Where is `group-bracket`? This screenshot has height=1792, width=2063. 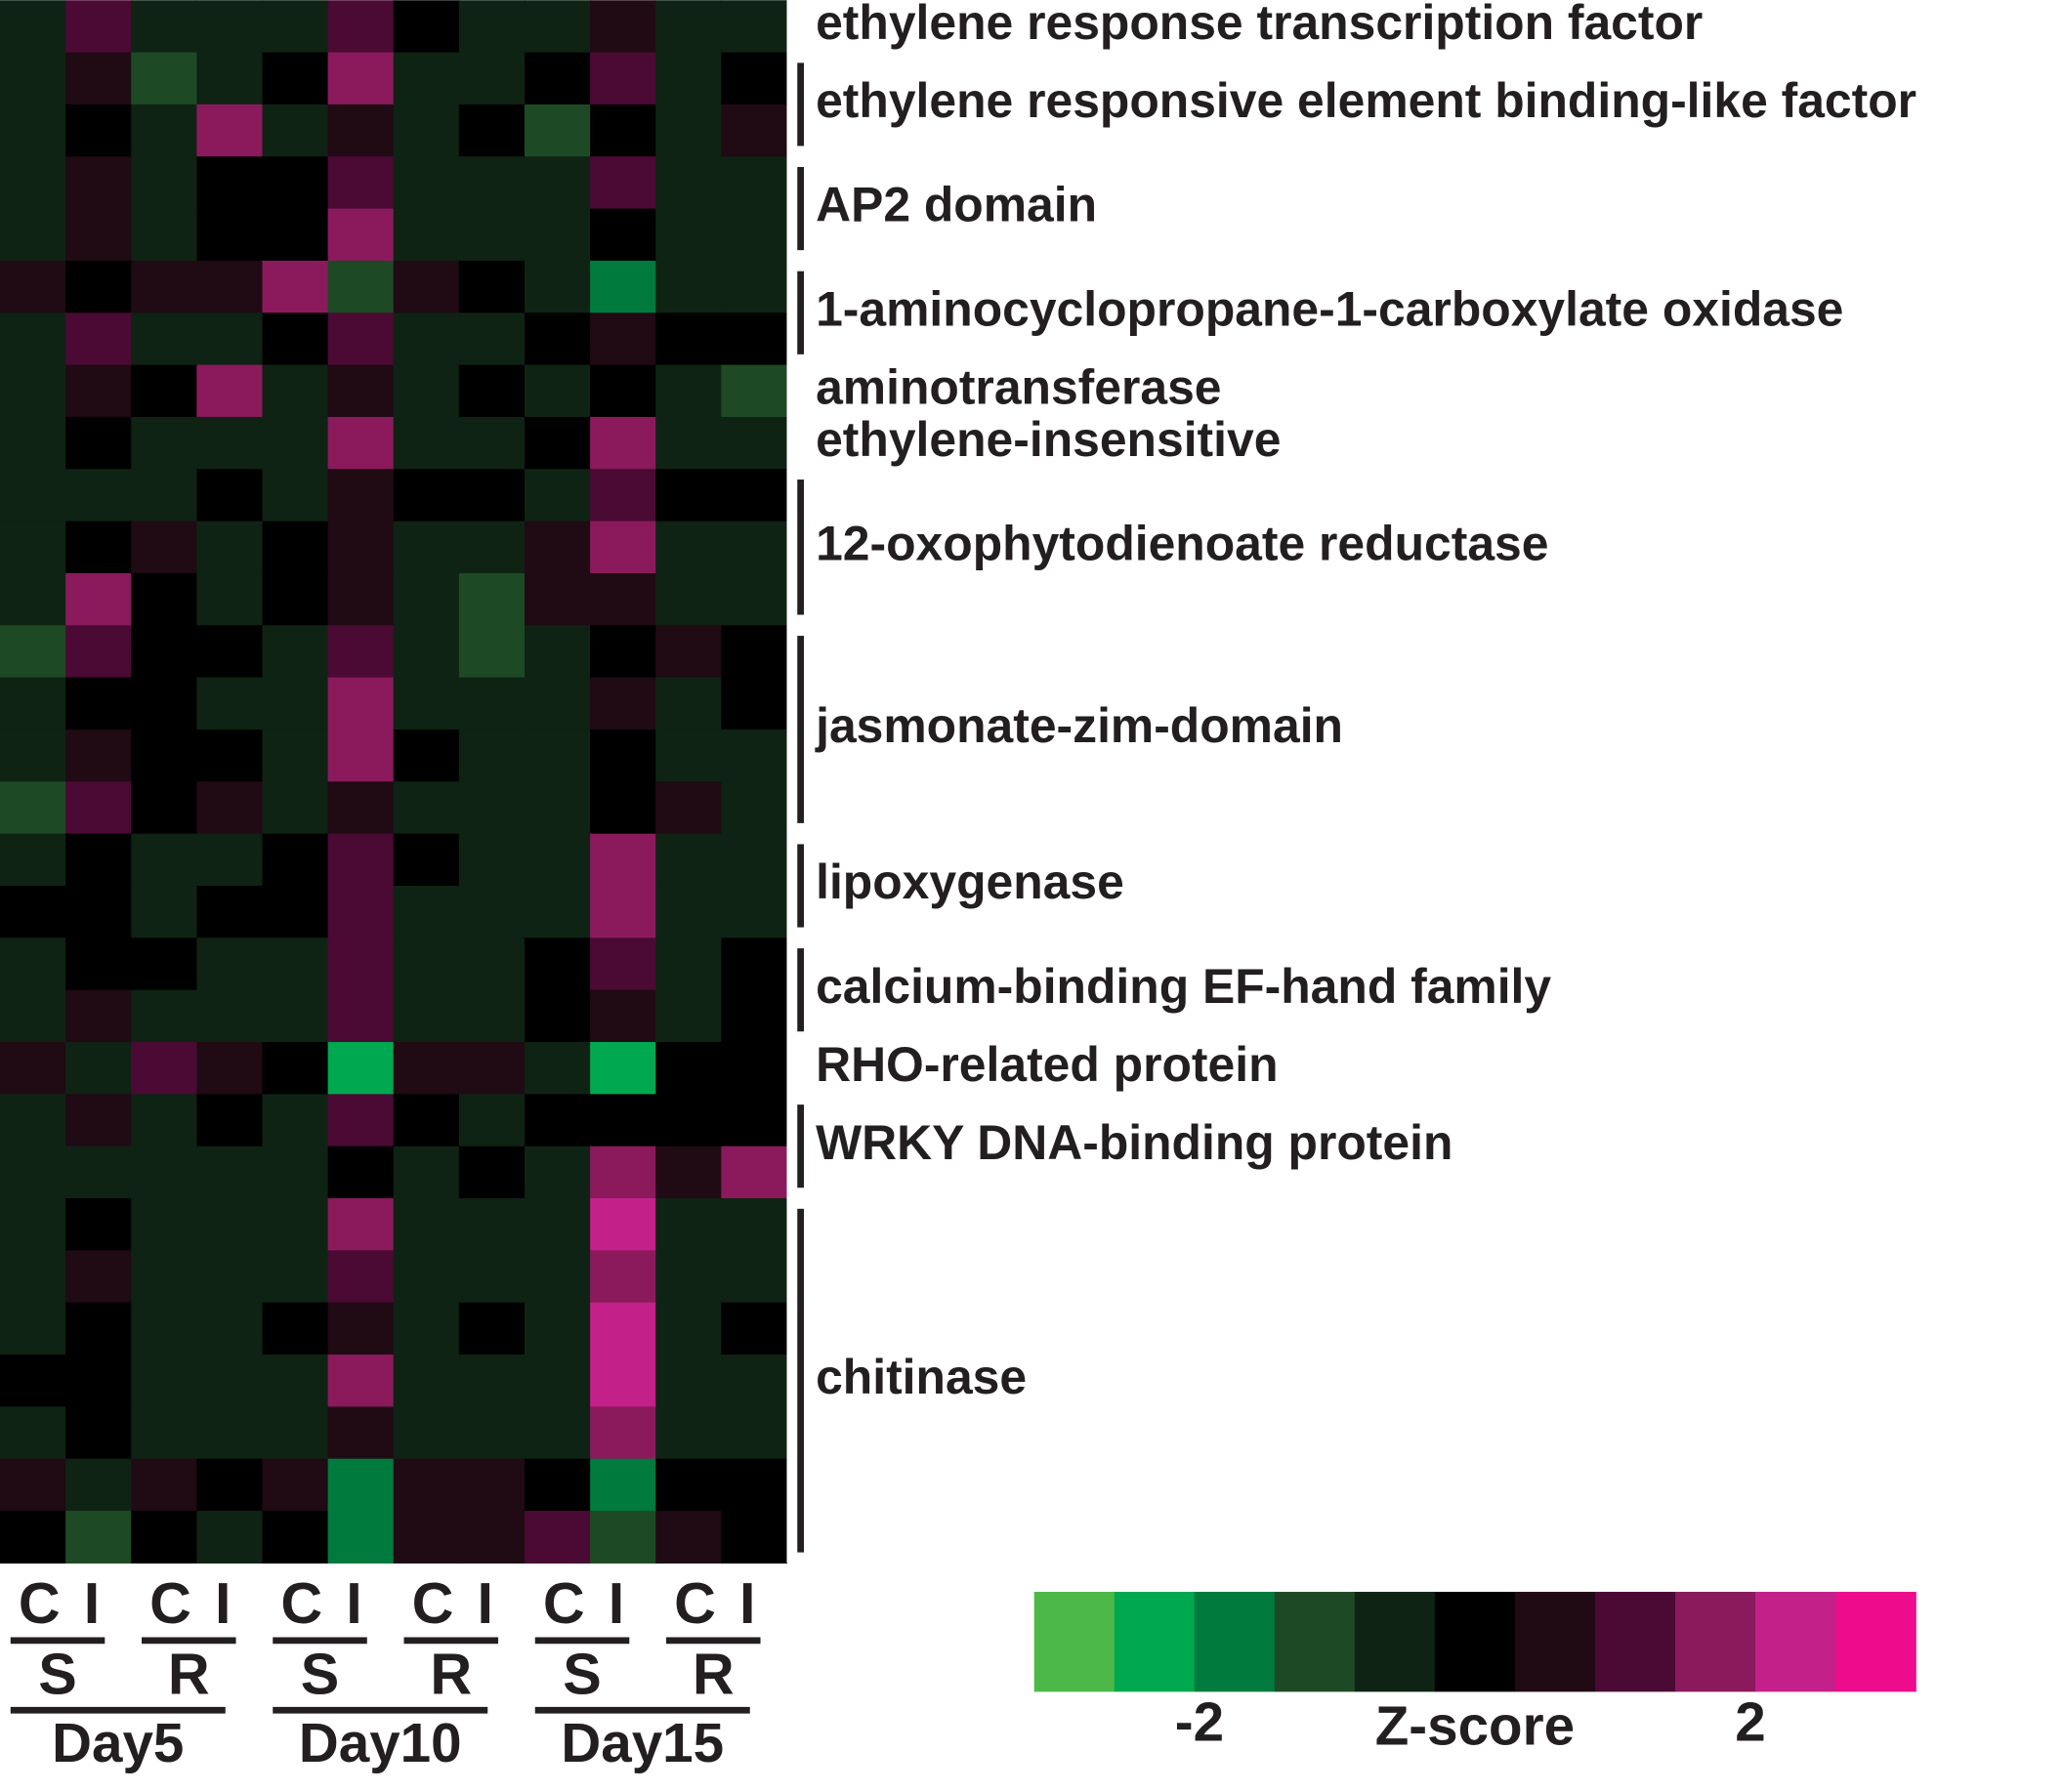
group-bracket is located at coordinates (801, 886).